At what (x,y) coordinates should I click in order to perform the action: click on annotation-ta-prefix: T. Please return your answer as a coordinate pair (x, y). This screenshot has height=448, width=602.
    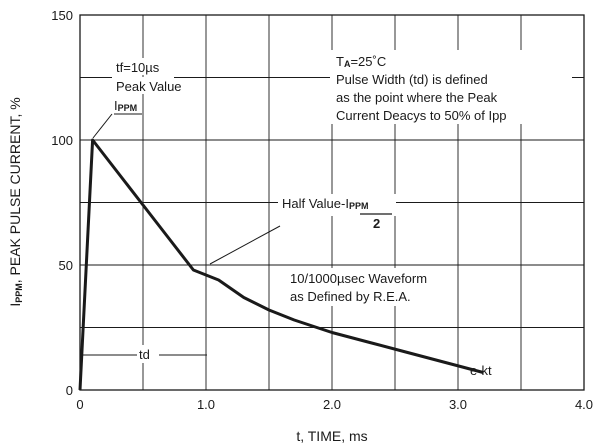
    Looking at the image, I should click on (340, 61).